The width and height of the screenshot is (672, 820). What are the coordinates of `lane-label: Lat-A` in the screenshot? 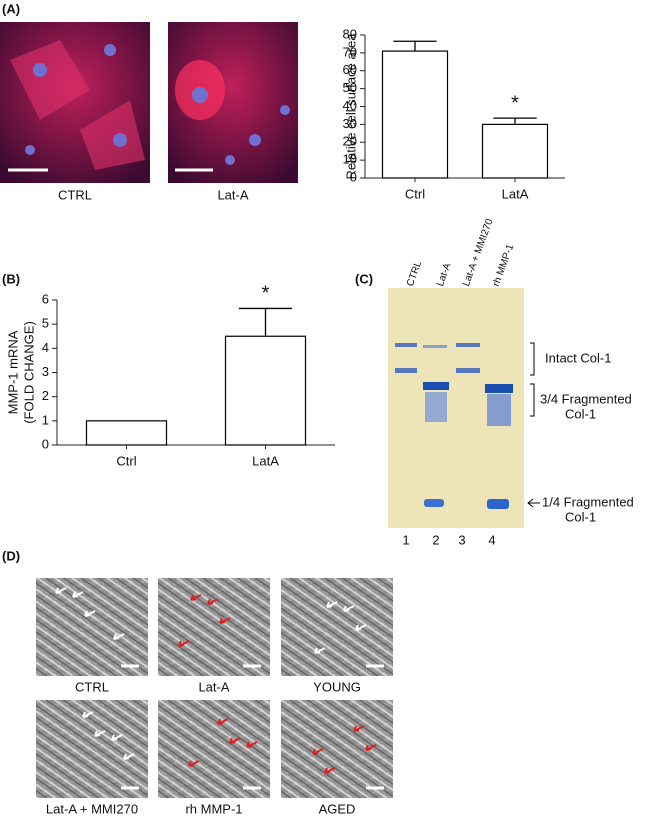 It's located at (444, 274).